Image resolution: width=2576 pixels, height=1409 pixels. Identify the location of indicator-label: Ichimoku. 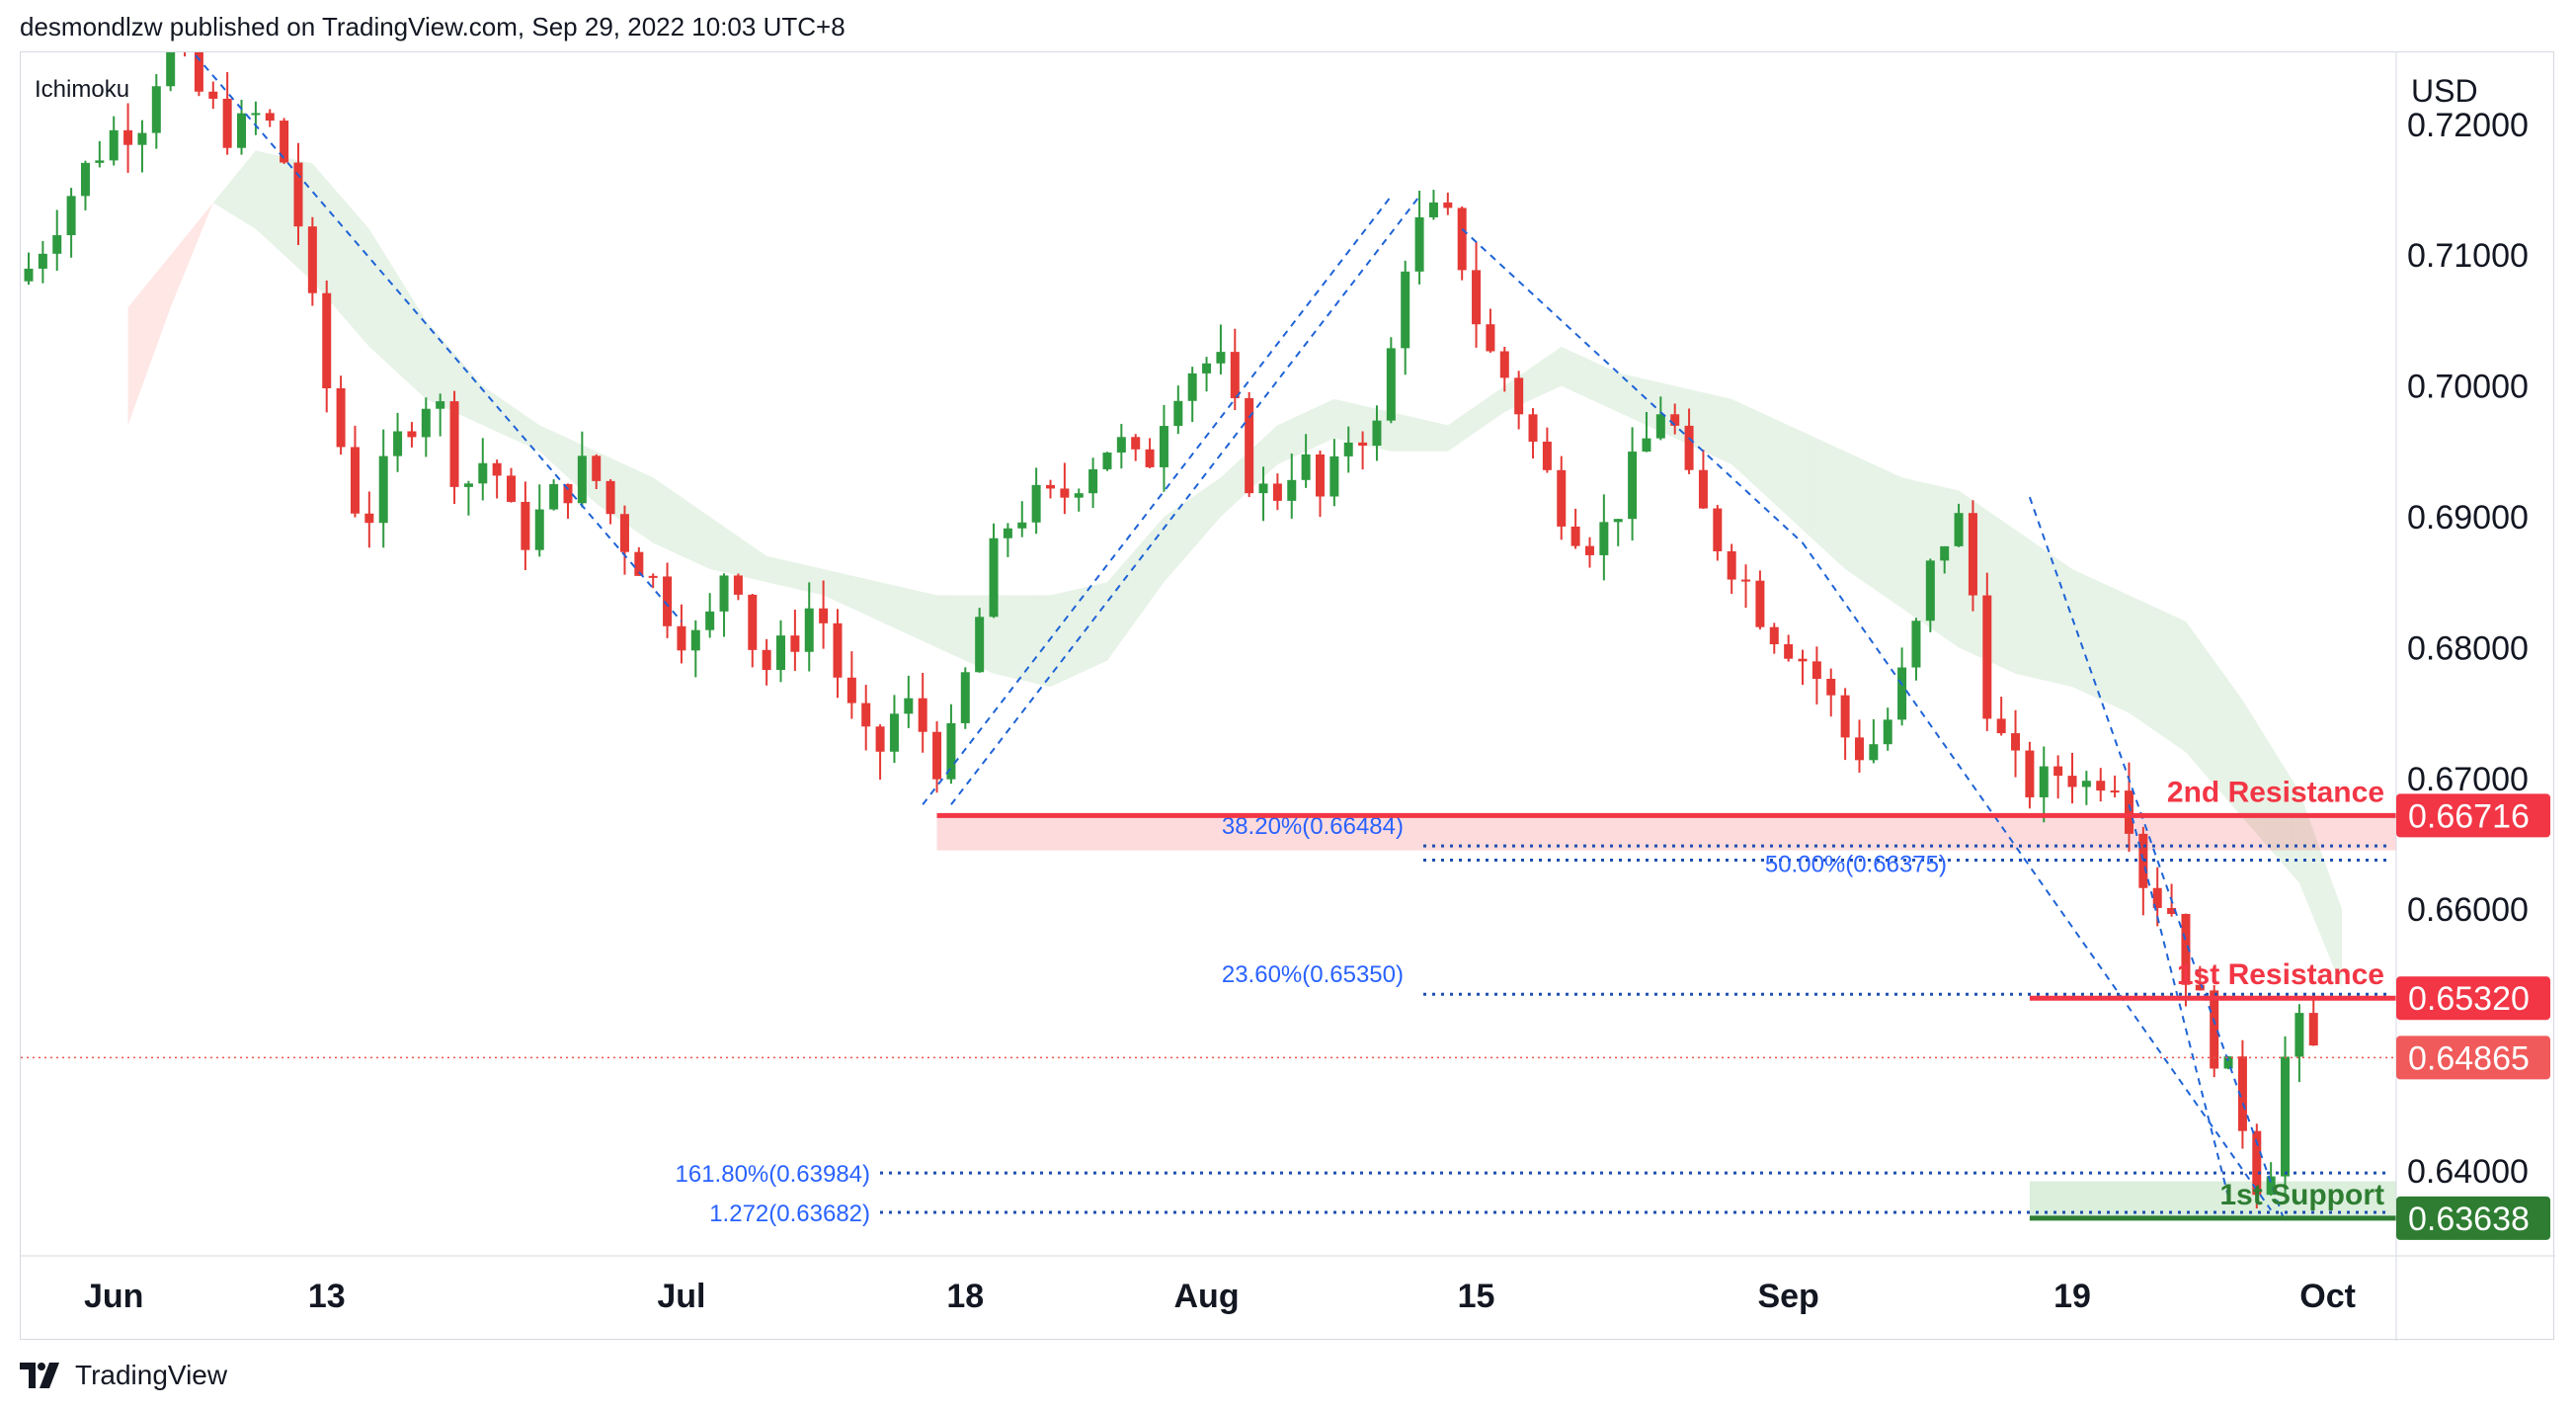
(82, 89).